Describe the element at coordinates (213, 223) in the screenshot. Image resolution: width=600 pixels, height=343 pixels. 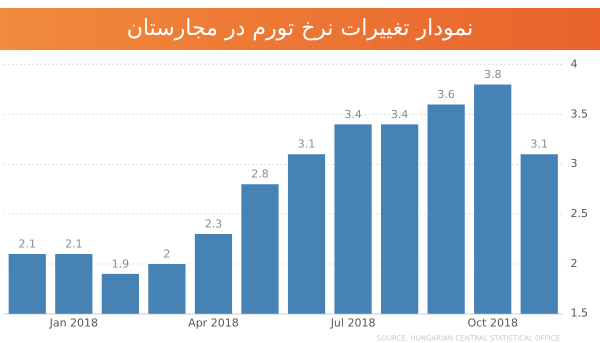
I see `data-label: 2.3` at that location.